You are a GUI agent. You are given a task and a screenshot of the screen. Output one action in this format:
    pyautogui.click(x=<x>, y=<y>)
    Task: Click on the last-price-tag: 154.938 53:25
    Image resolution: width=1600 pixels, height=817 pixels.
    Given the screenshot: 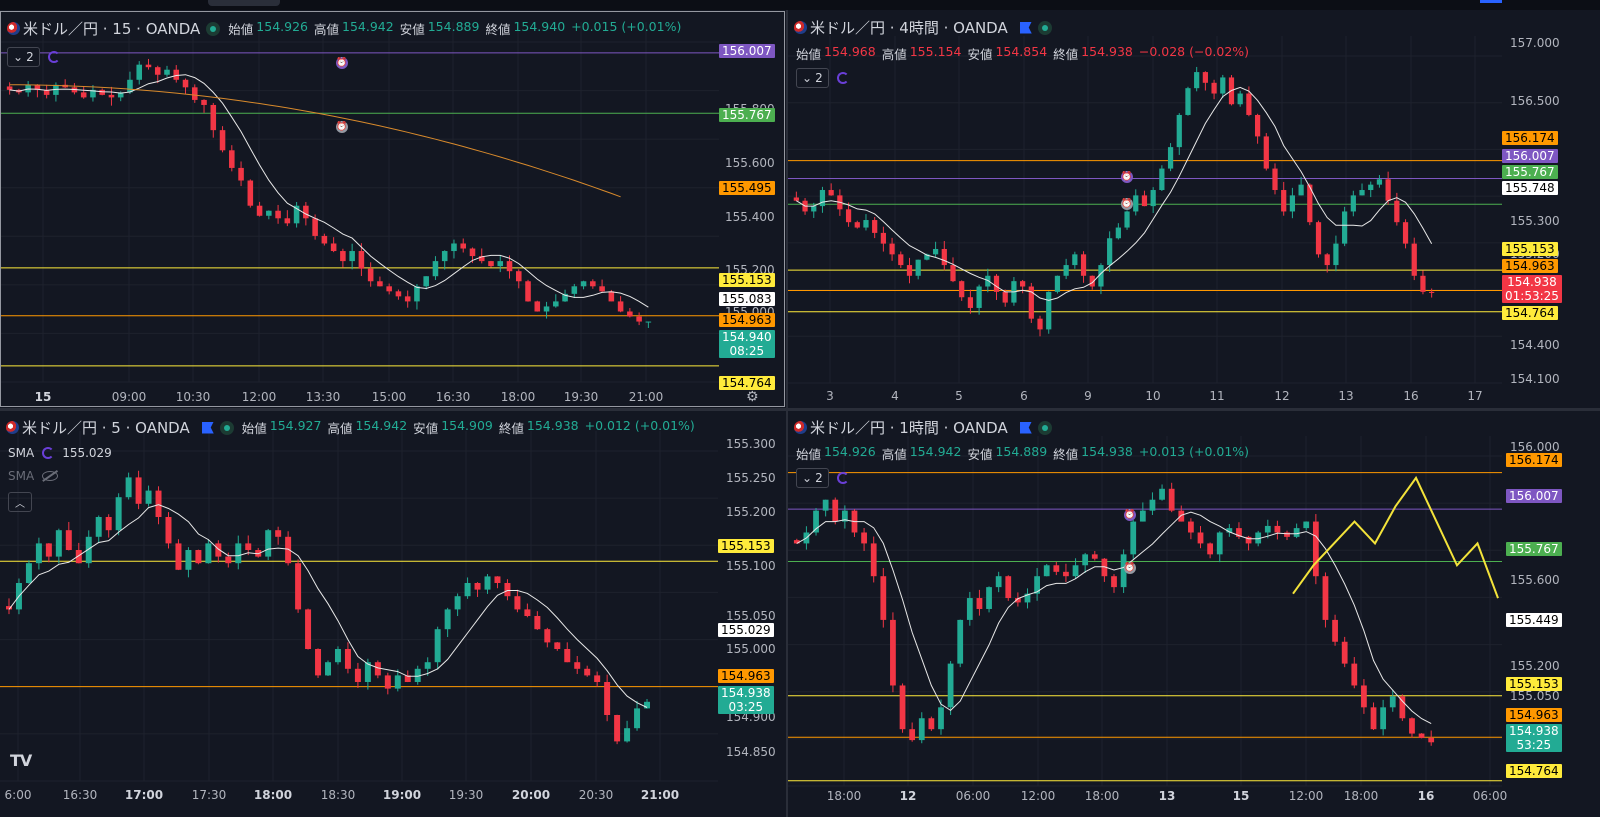 What is the action you would take?
    pyautogui.click(x=1534, y=738)
    